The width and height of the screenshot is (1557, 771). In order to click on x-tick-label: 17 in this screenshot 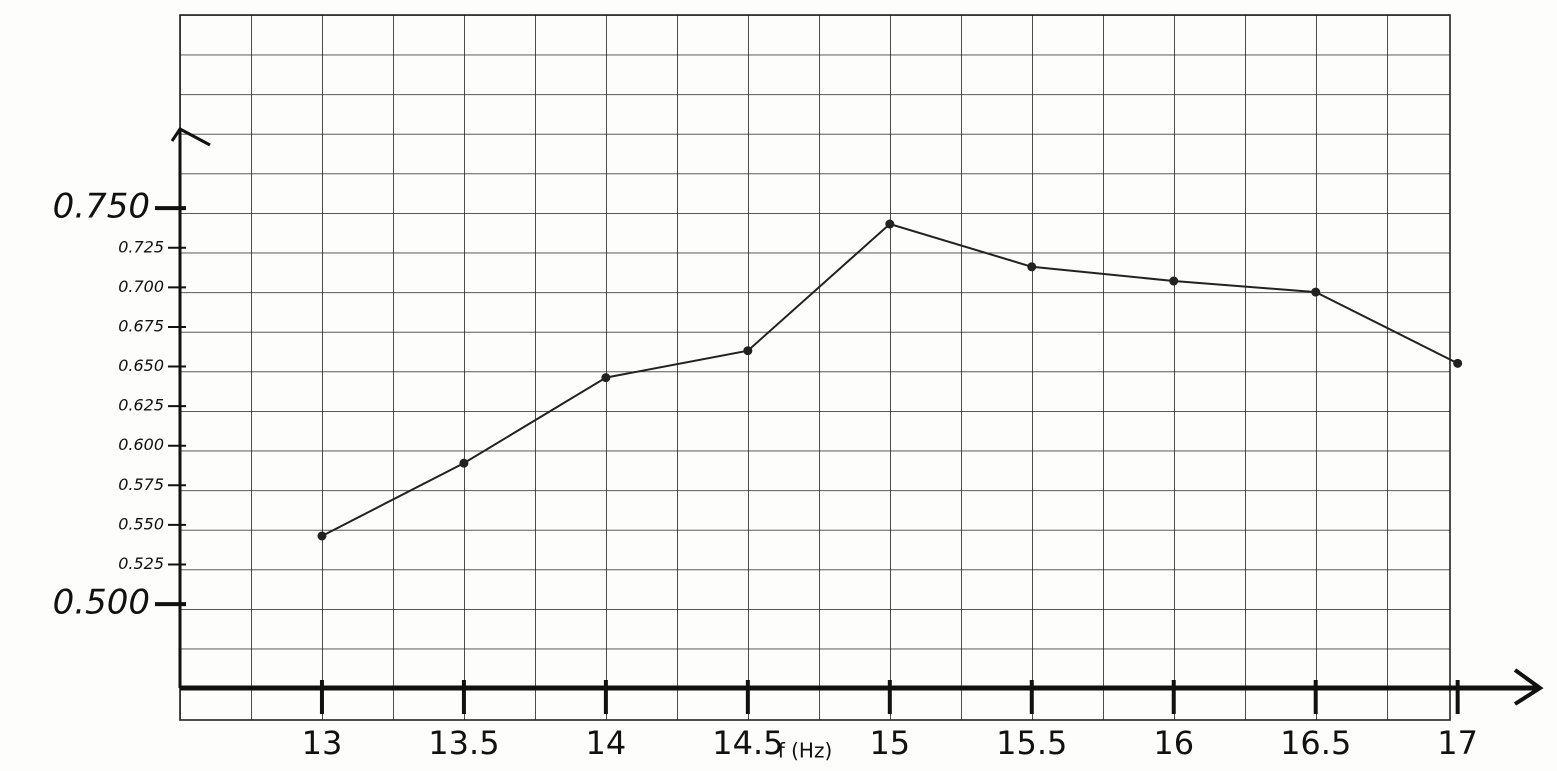, I will do `click(1457, 743)`.